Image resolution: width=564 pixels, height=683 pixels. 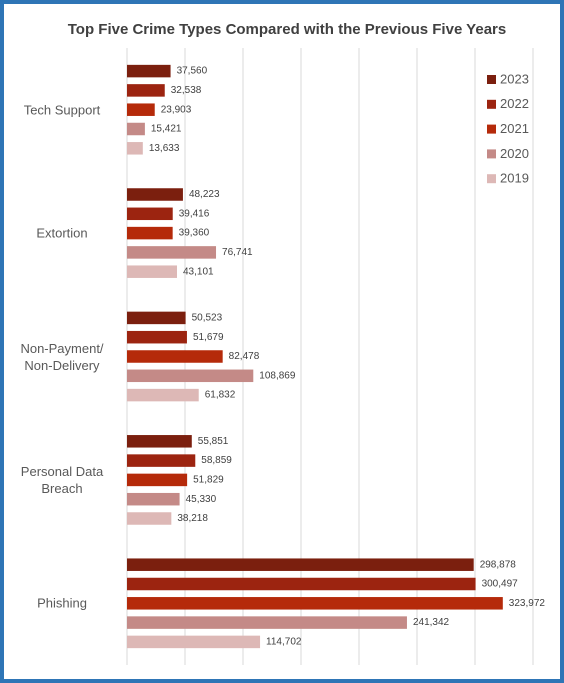 What do you see at coordinates (284, 642) in the screenshot?
I see `value-label: 114,702` at bounding box center [284, 642].